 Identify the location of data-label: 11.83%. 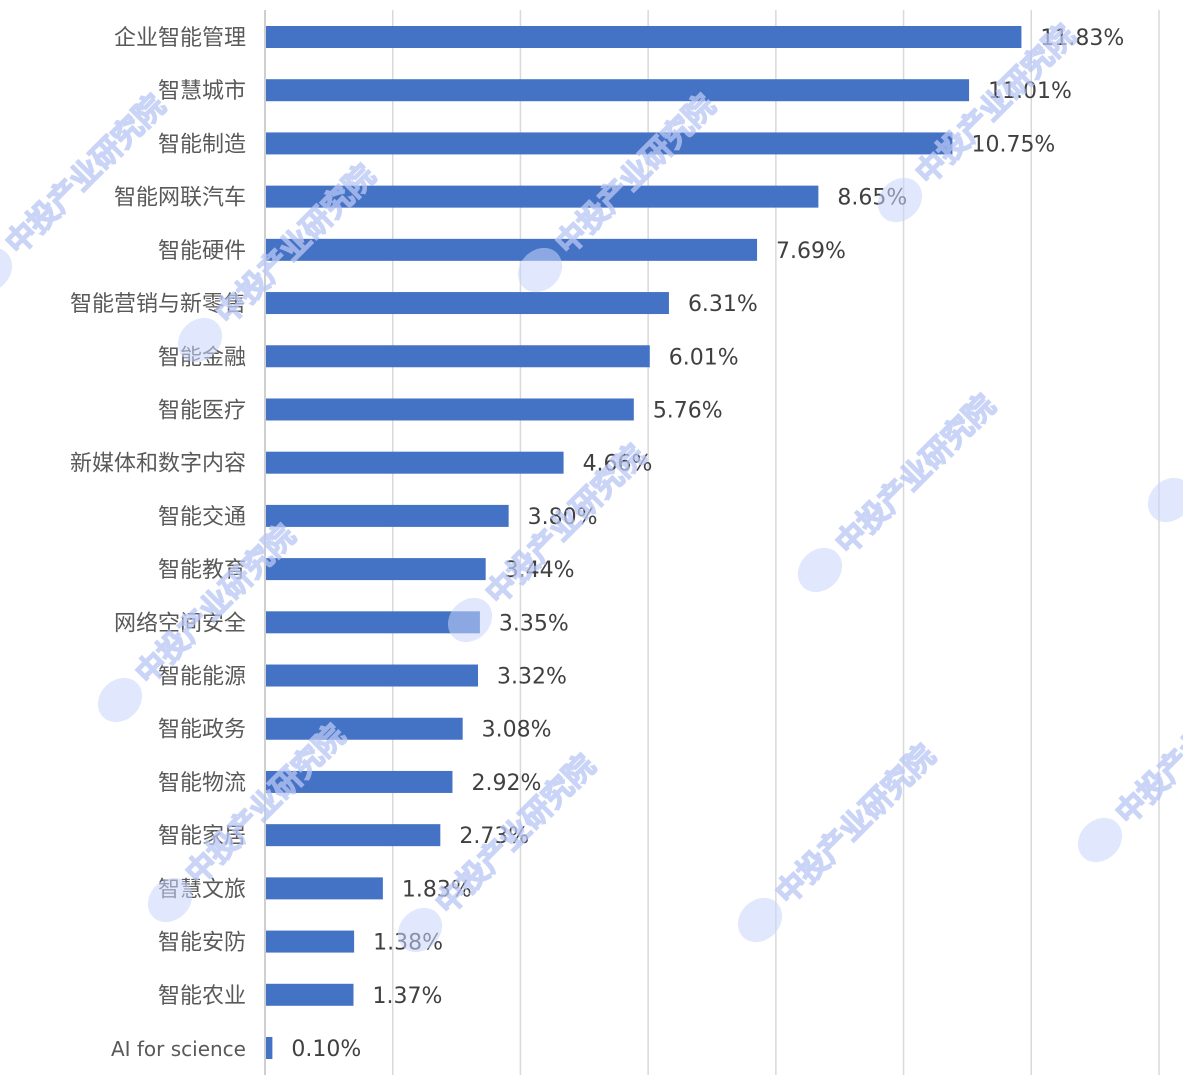
(1082, 38).